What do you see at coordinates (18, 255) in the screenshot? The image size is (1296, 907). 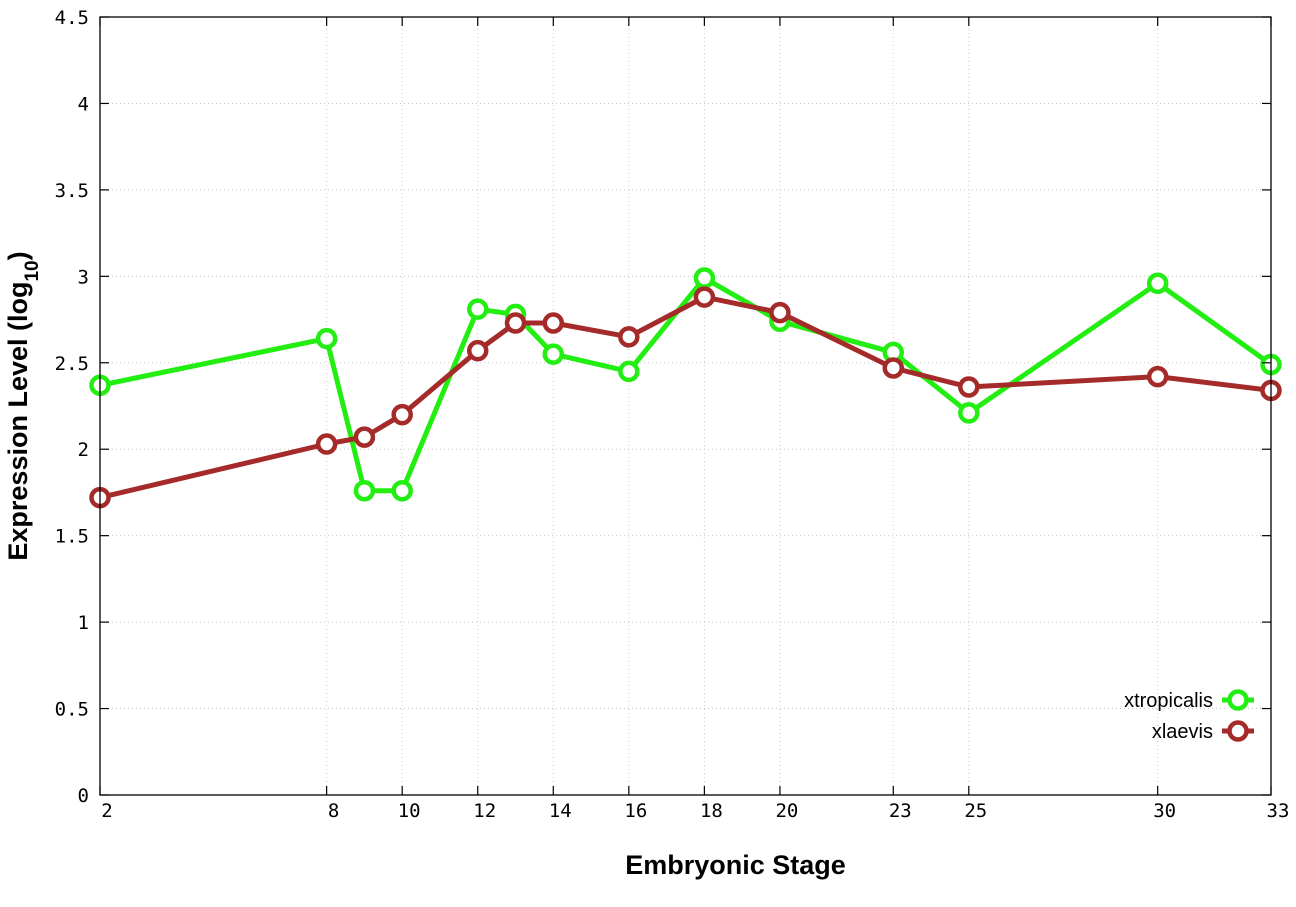 I see `y-axis-title-close: )` at bounding box center [18, 255].